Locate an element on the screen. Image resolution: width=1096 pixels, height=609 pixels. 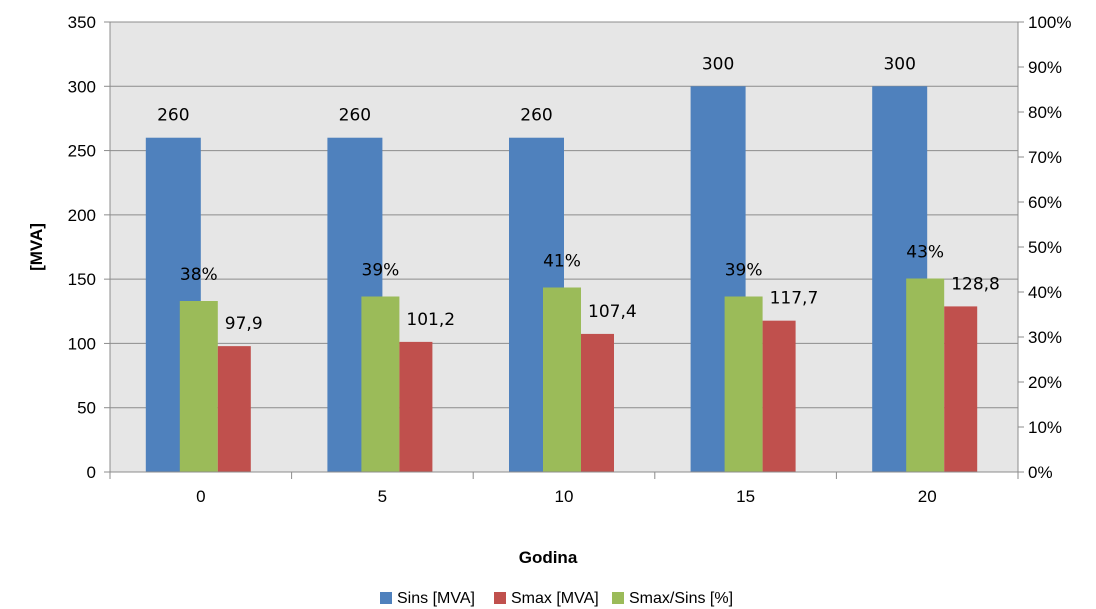
x-tick-label: 0 is located at coordinates (200, 496).